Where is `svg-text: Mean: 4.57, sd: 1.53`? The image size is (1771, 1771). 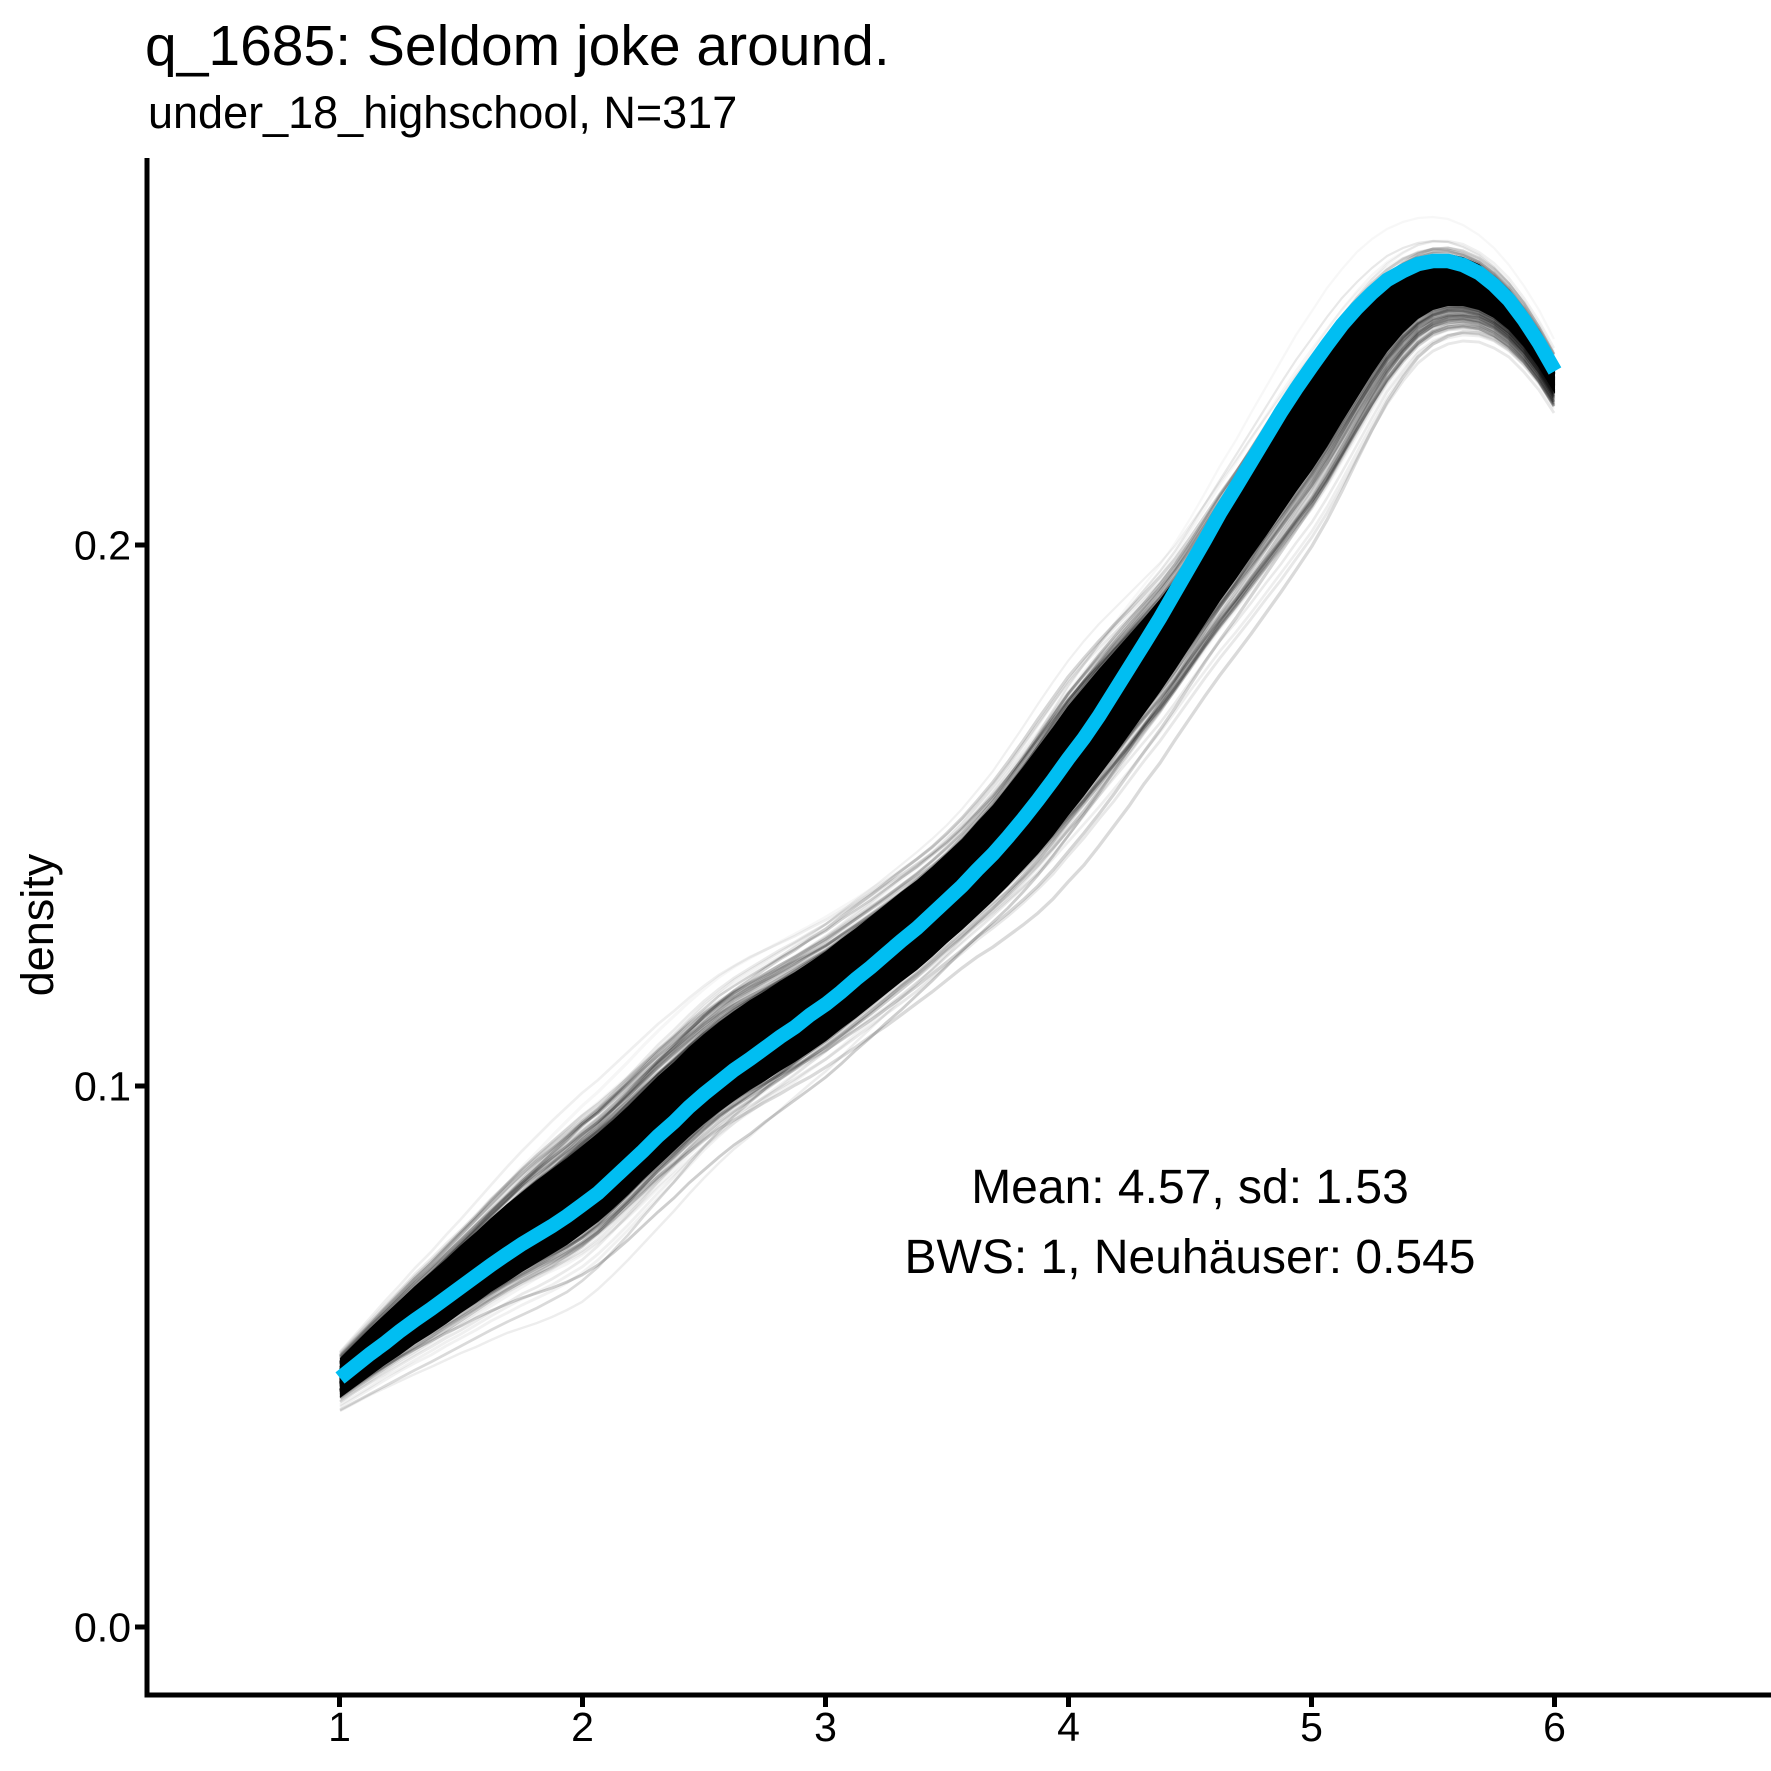
svg-text: Mean: 4.57, sd: 1.53 is located at coordinates (1190, 1187).